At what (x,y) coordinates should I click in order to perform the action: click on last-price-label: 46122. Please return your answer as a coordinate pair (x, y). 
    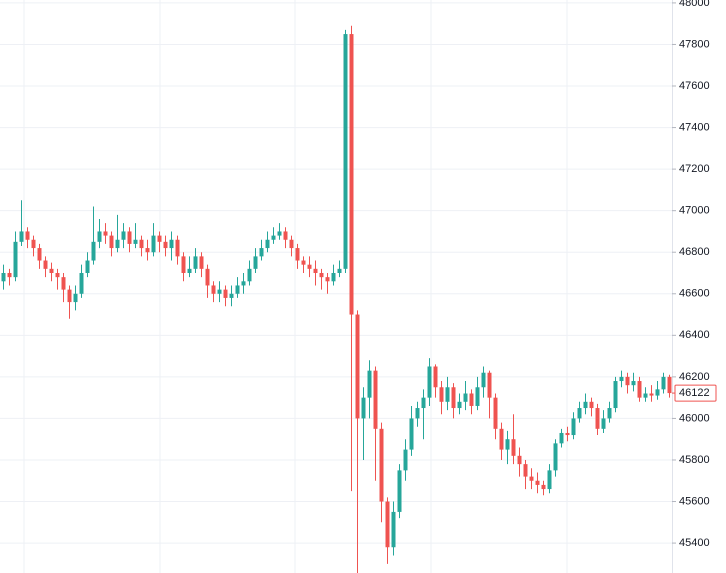
    Looking at the image, I should click on (694, 393).